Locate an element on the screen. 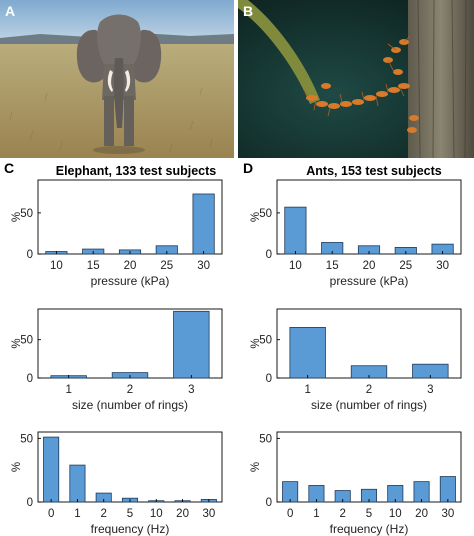  c-pressure-xtick-label: 30 is located at coordinates (203, 266).